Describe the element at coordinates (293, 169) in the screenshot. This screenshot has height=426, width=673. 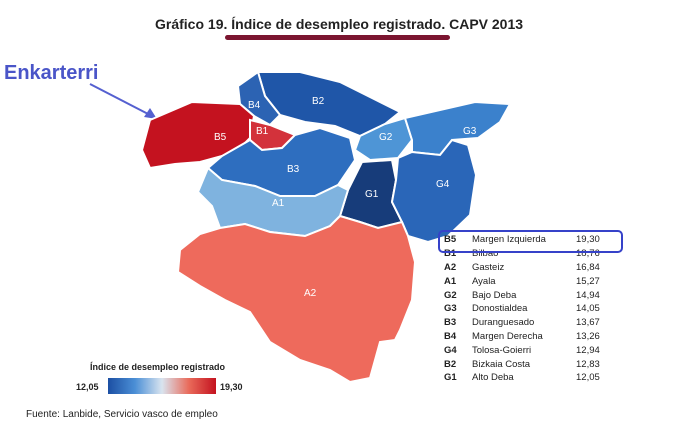
I see `label-B3: B3` at that location.